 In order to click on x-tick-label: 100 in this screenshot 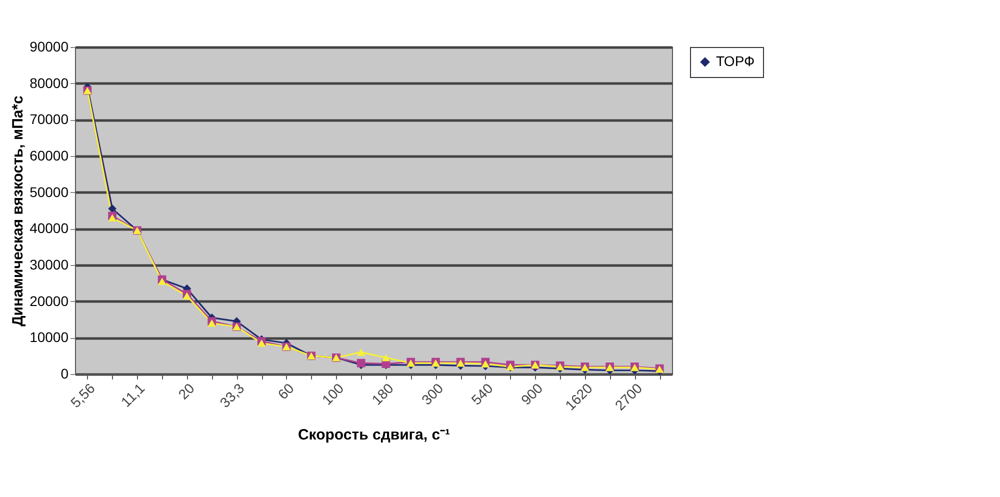, I will do `click(332, 394)`.